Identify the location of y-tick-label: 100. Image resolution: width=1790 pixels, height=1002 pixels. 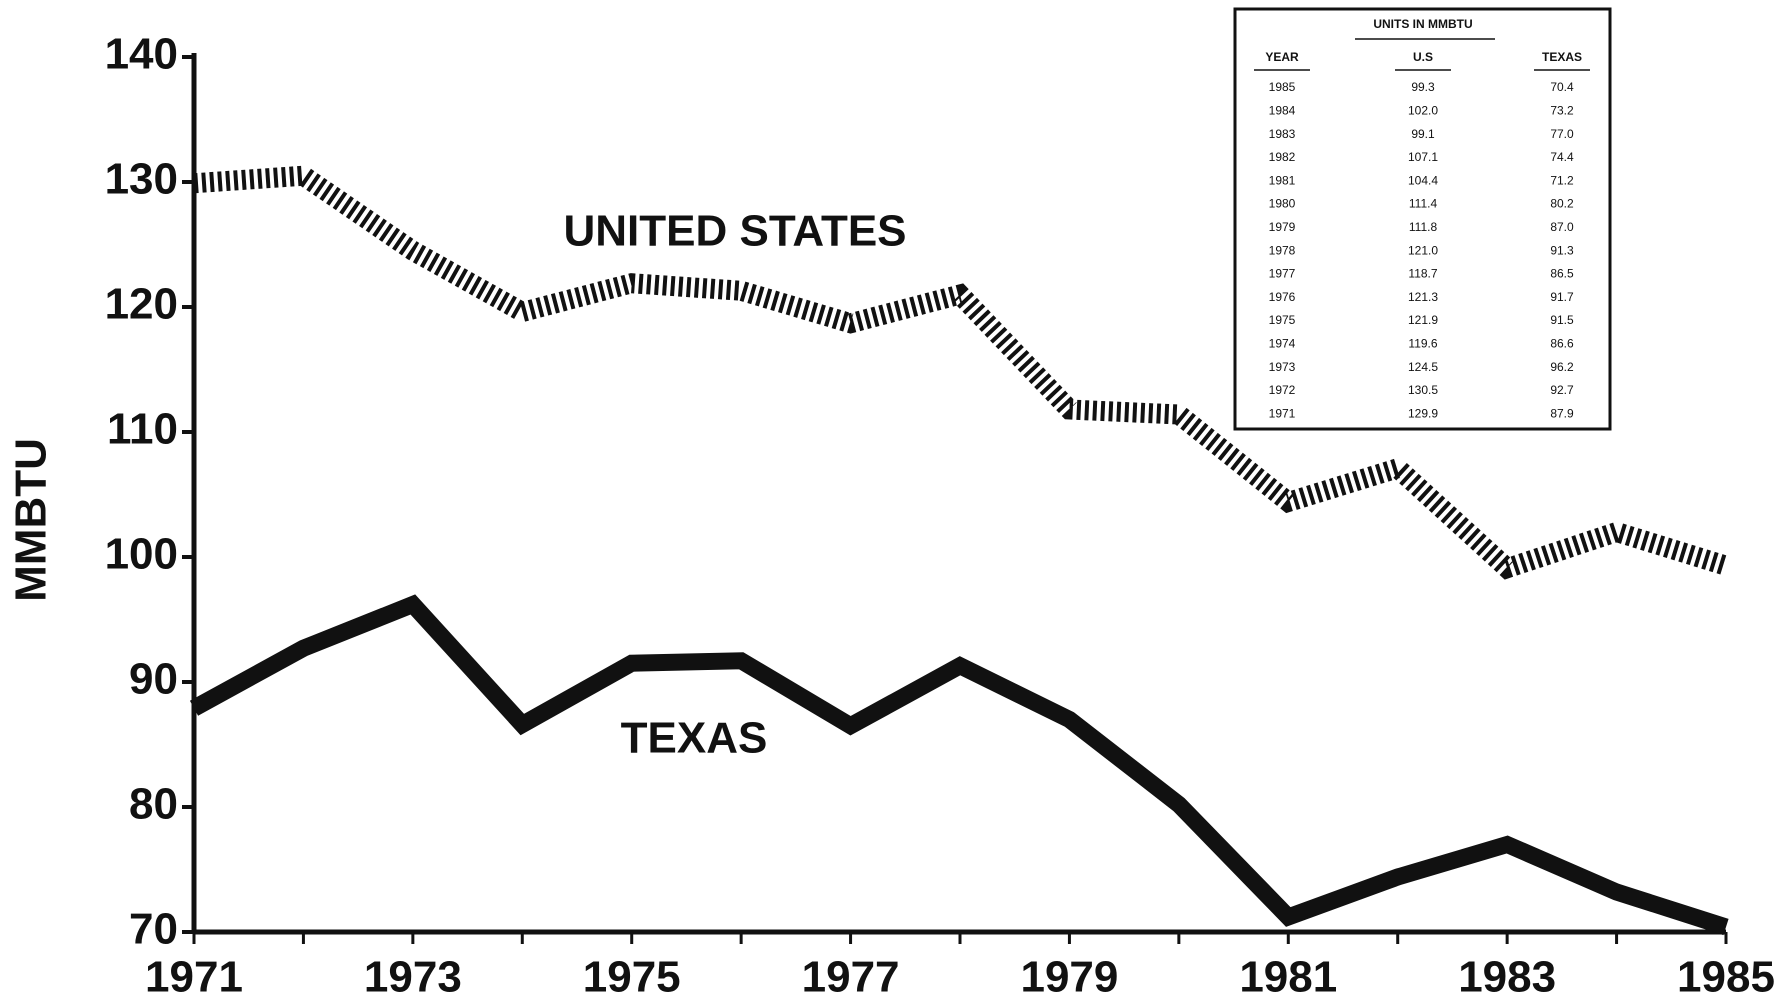
(141, 554).